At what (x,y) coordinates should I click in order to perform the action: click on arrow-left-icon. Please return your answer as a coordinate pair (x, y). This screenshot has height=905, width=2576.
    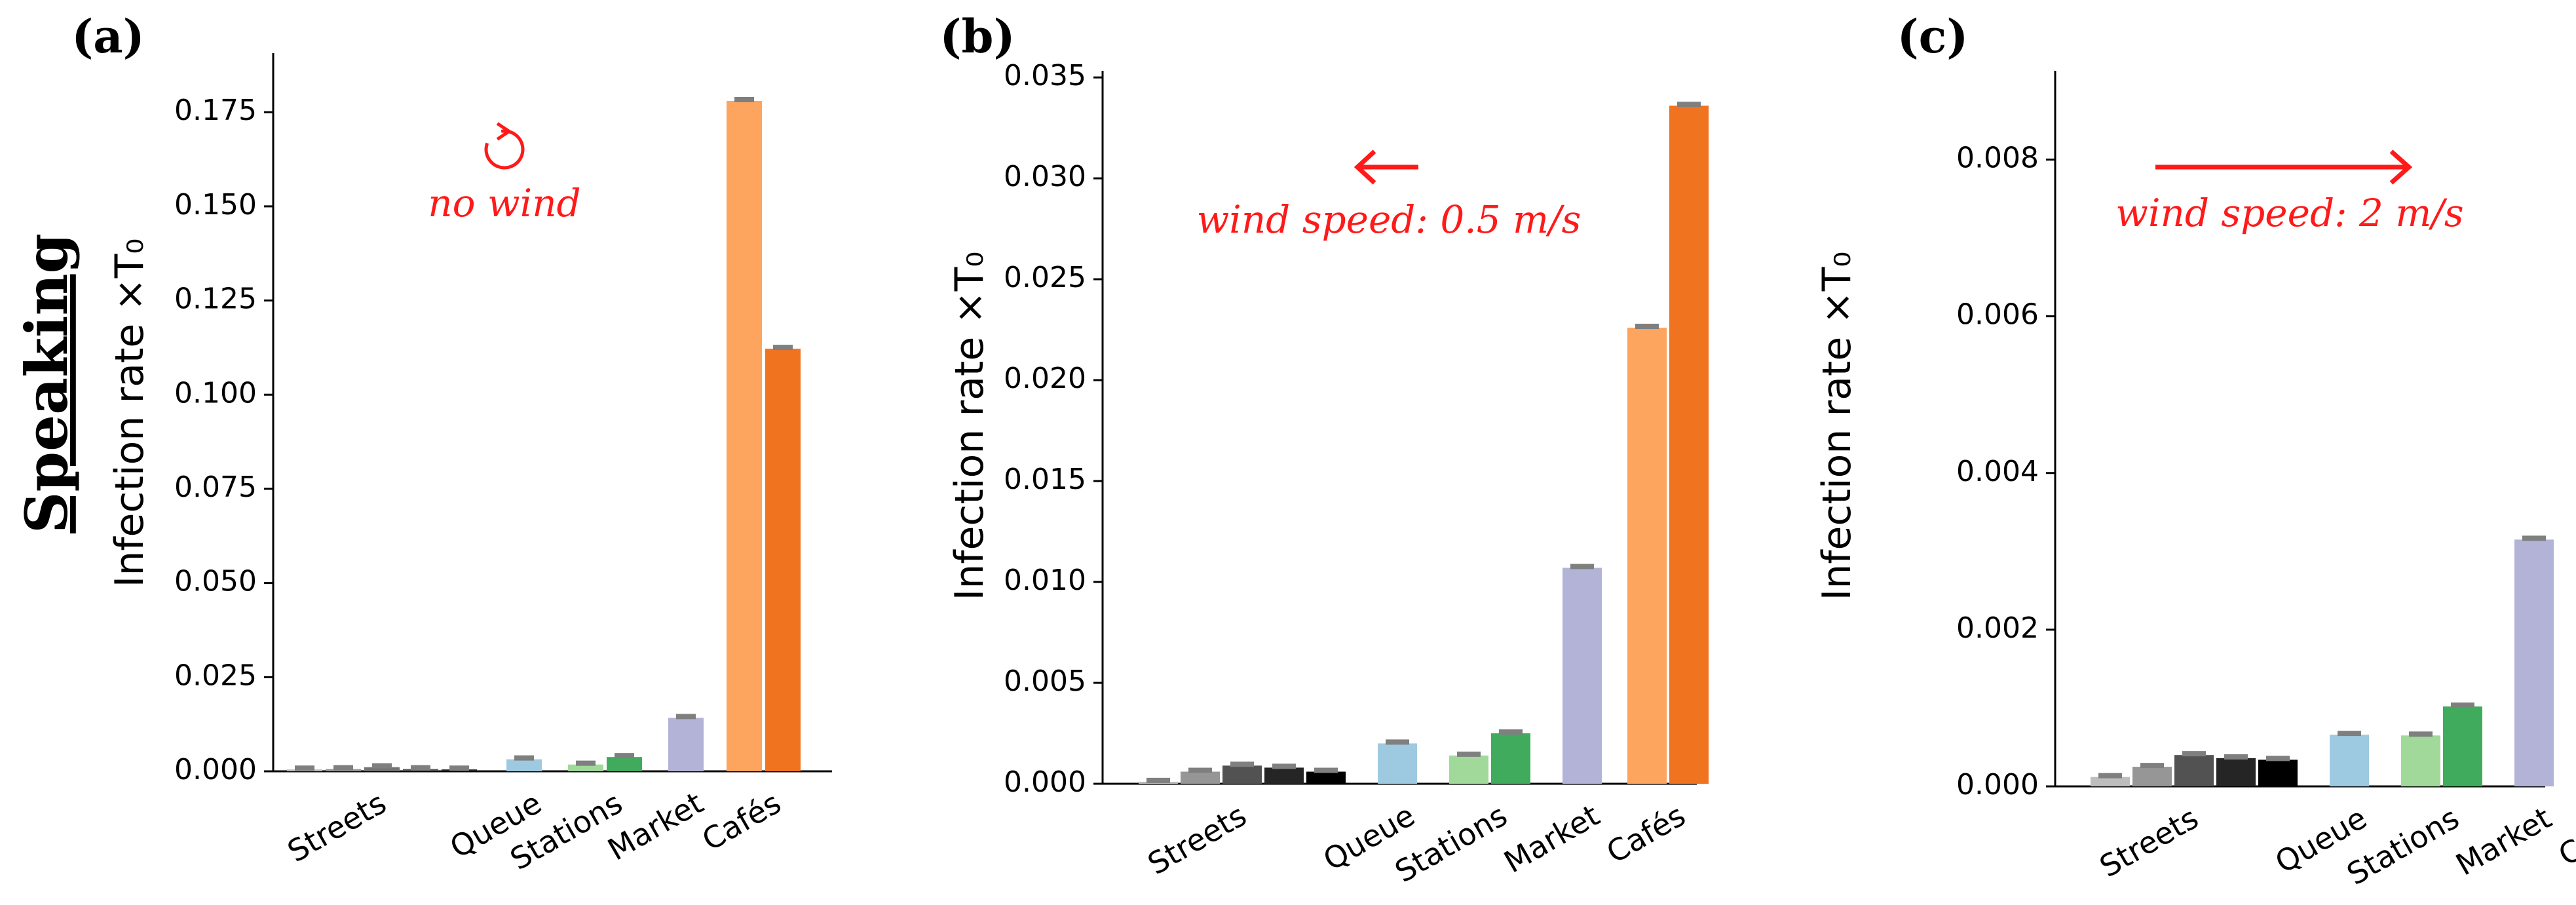
    Looking at the image, I should click on (1386, 167).